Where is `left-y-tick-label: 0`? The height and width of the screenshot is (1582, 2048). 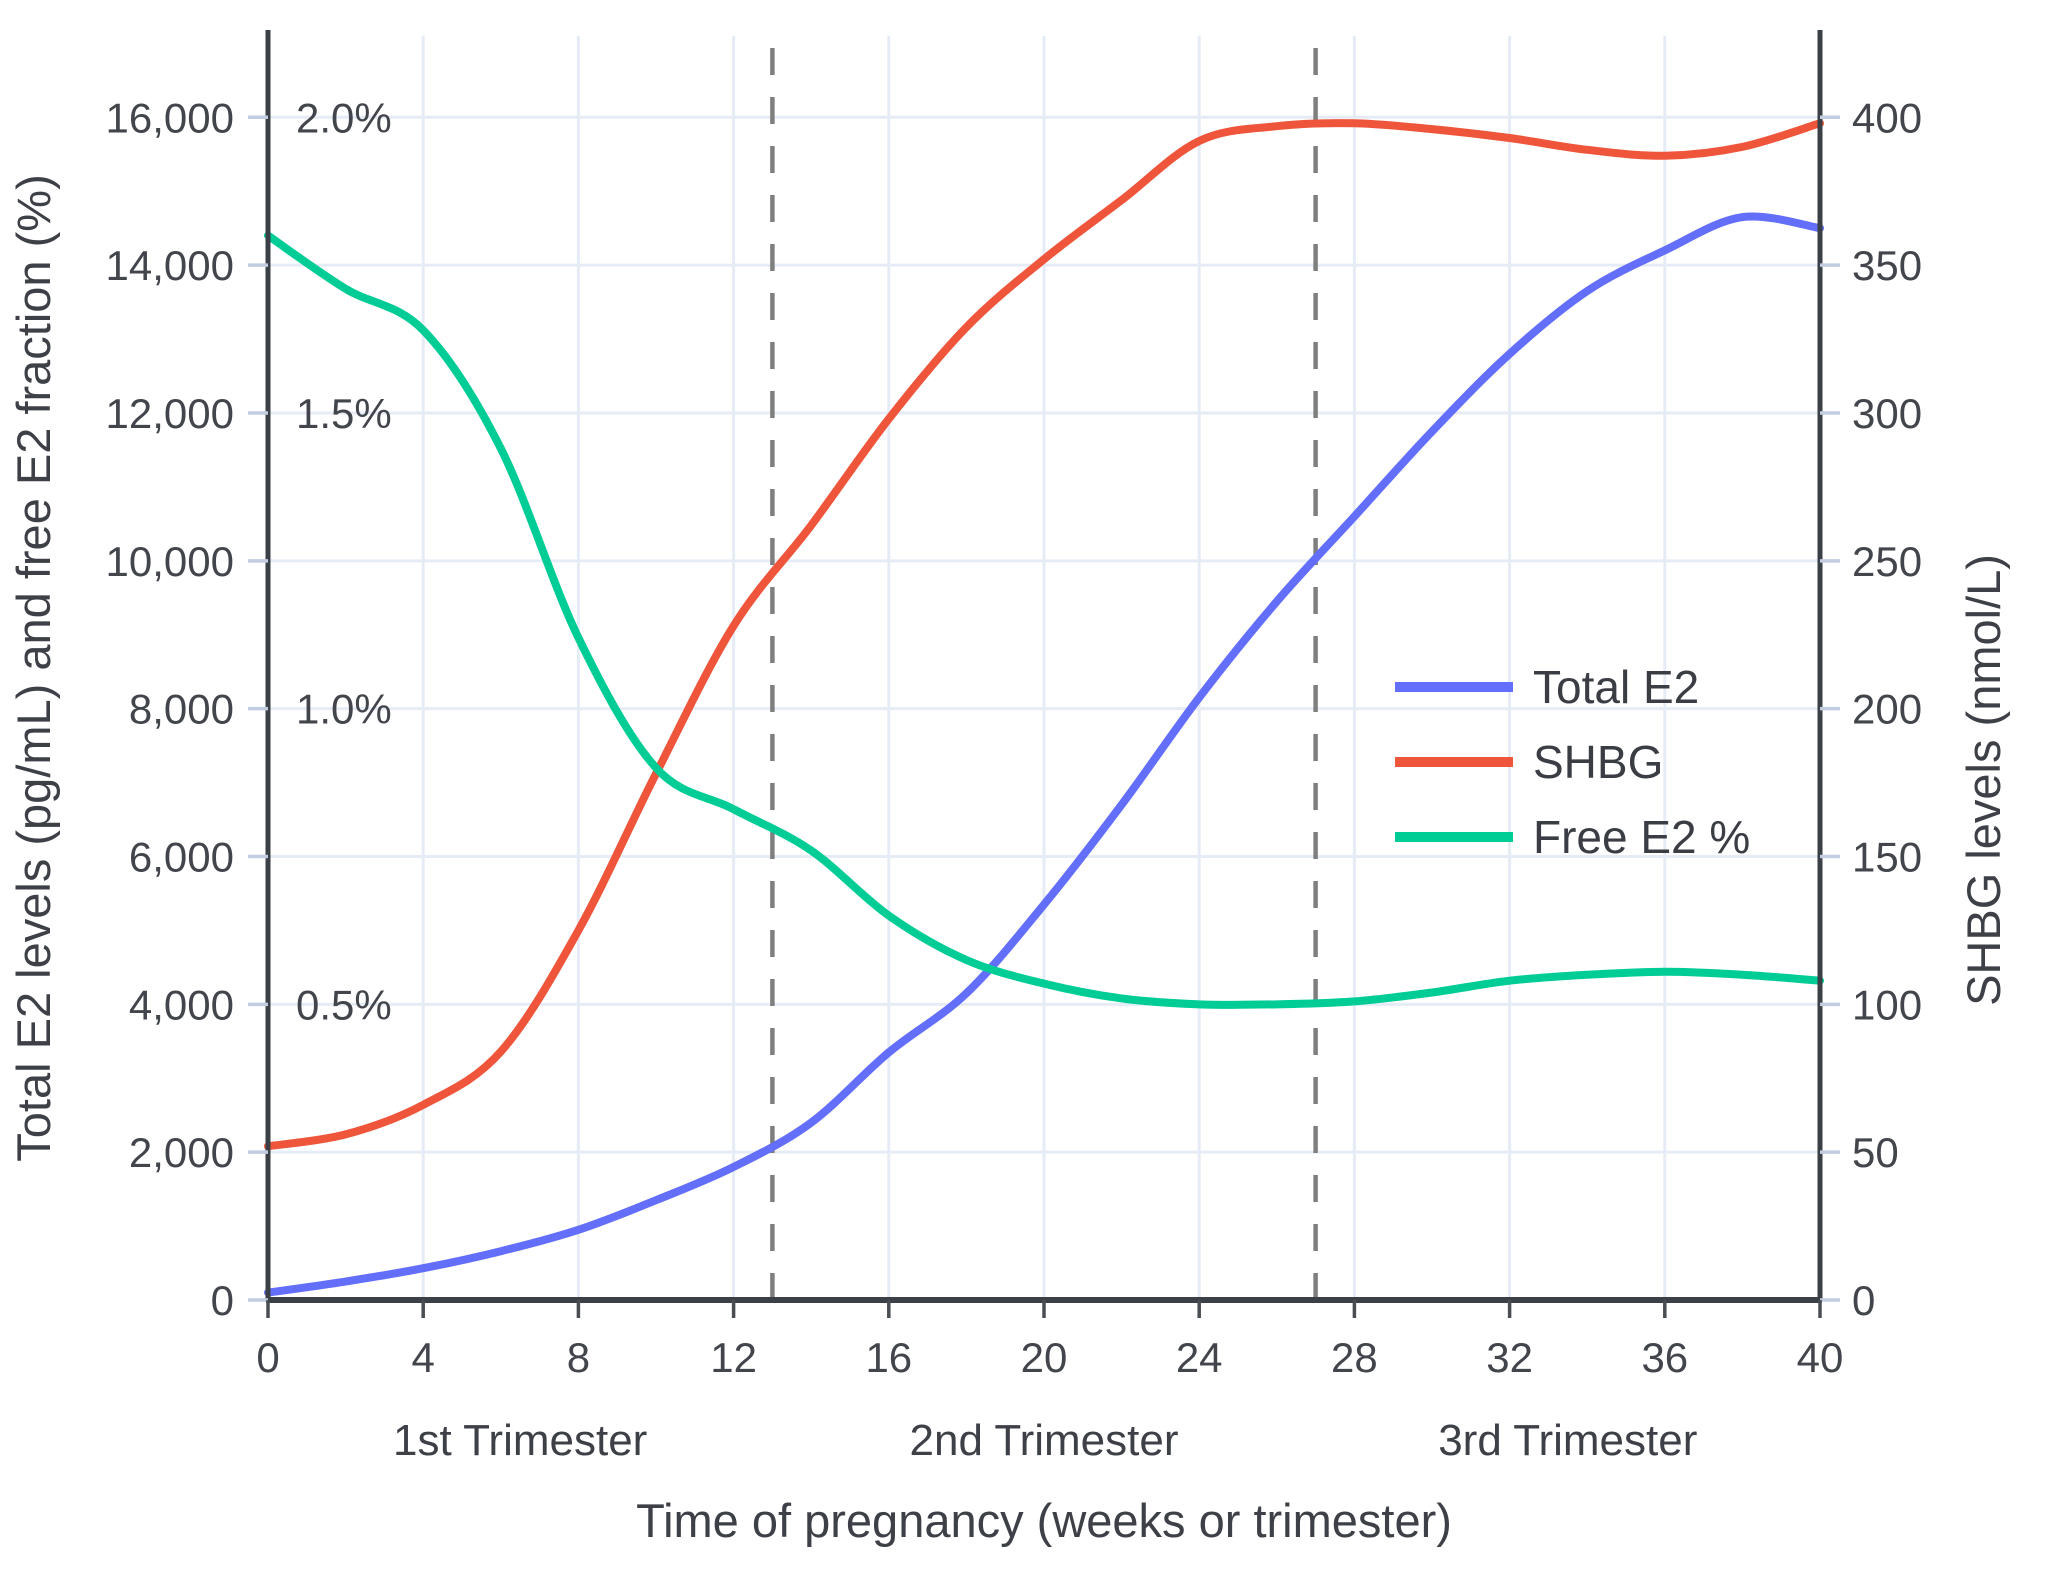
left-y-tick-label: 0 is located at coordinates (222, 1300).